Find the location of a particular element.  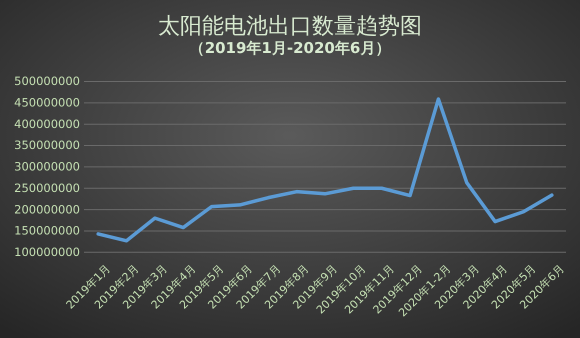

y-tick-label: 300000000 is located at coordinates (47, 167).